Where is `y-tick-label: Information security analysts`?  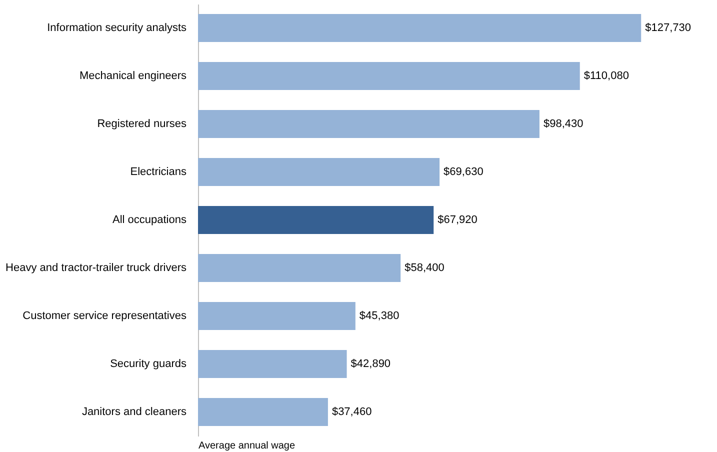 y-tick-label: Information security analysts is located at coordinates (117, 28).